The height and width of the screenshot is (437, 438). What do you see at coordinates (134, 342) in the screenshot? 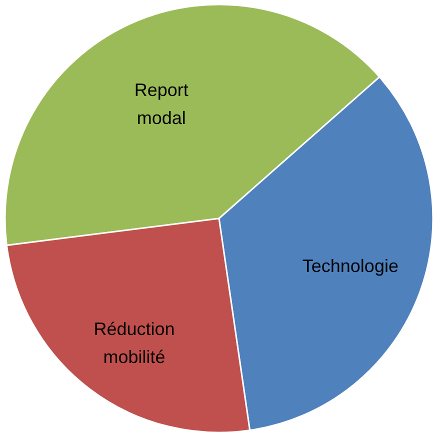
I see `slice-label: Réduction mobilité` at bounding box center [134, 342].